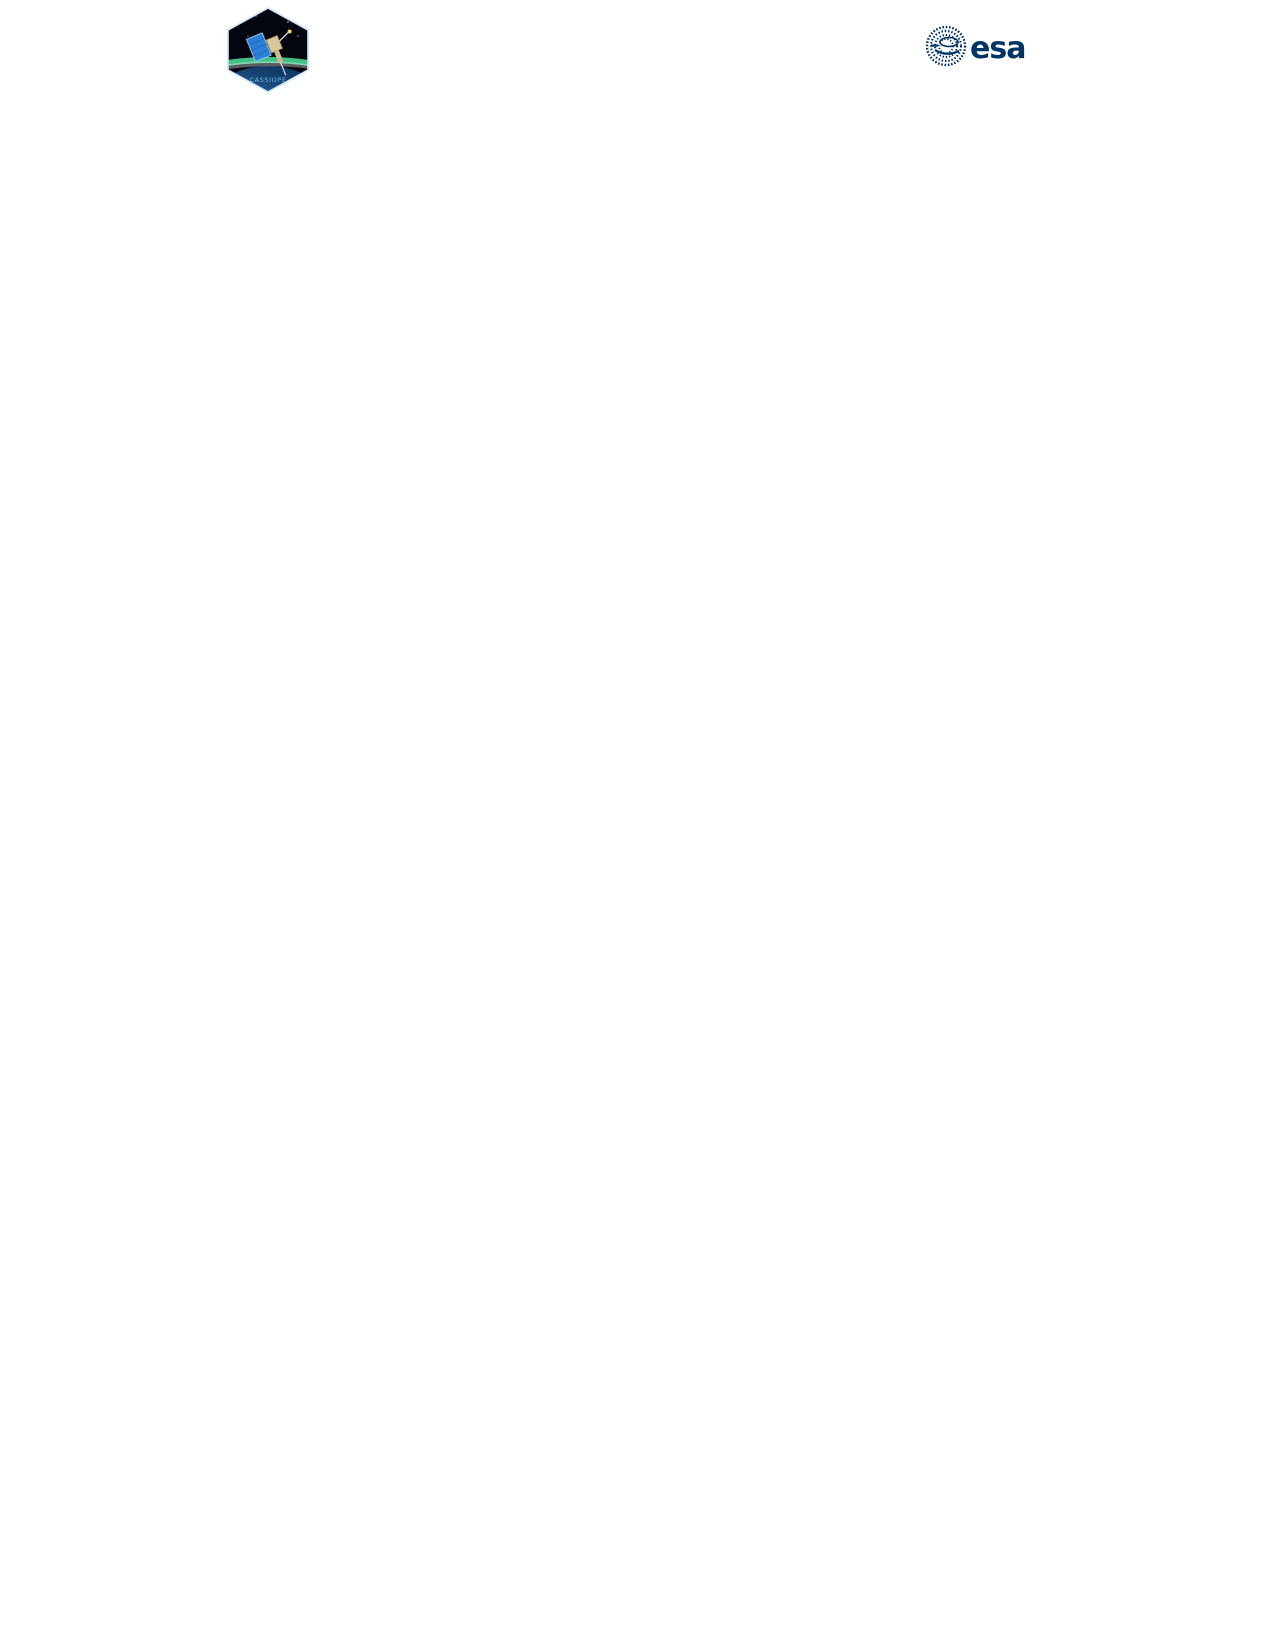 The image size is (1275, 1650). I want to click on esa-logo-icon: esa, so click(986, 46).